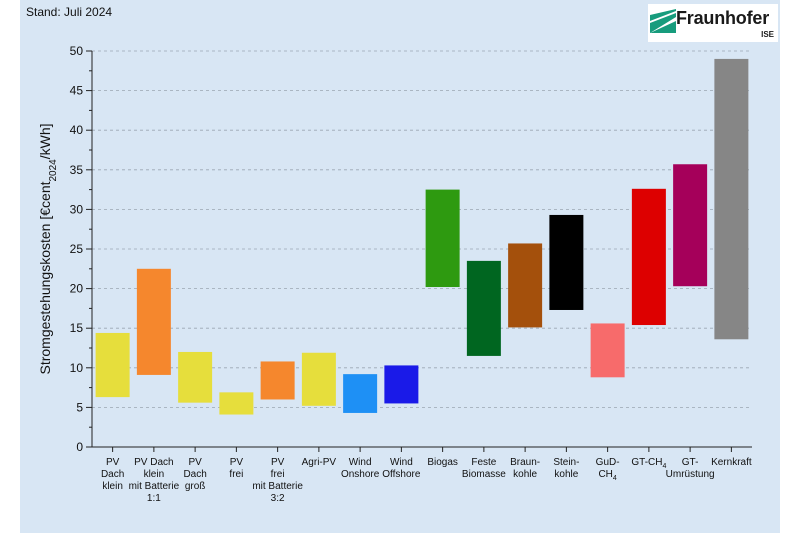 Image resolution: width=800 pixels, height=533 pixels. Describe the element at coordinates (277, 480) in the screenshot. I see `category-label: PV frei mit Batterie 3:2` at that location.